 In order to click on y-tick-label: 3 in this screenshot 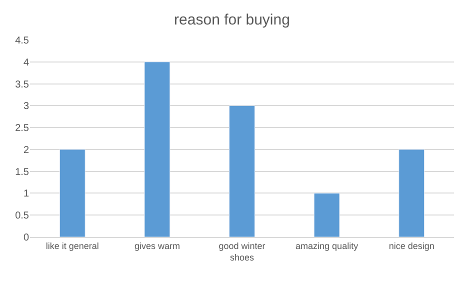, I will do `click(26, 106)`.